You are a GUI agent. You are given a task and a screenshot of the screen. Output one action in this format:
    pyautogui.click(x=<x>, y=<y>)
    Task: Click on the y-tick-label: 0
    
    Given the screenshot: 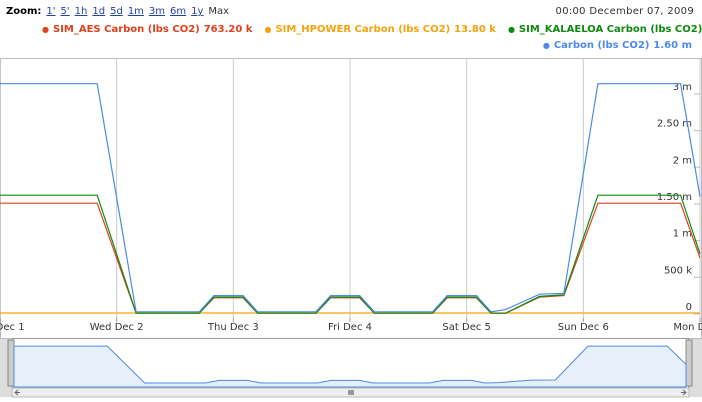 What is the action you would take?
    pyautogui.click(x=689, y=307)
    